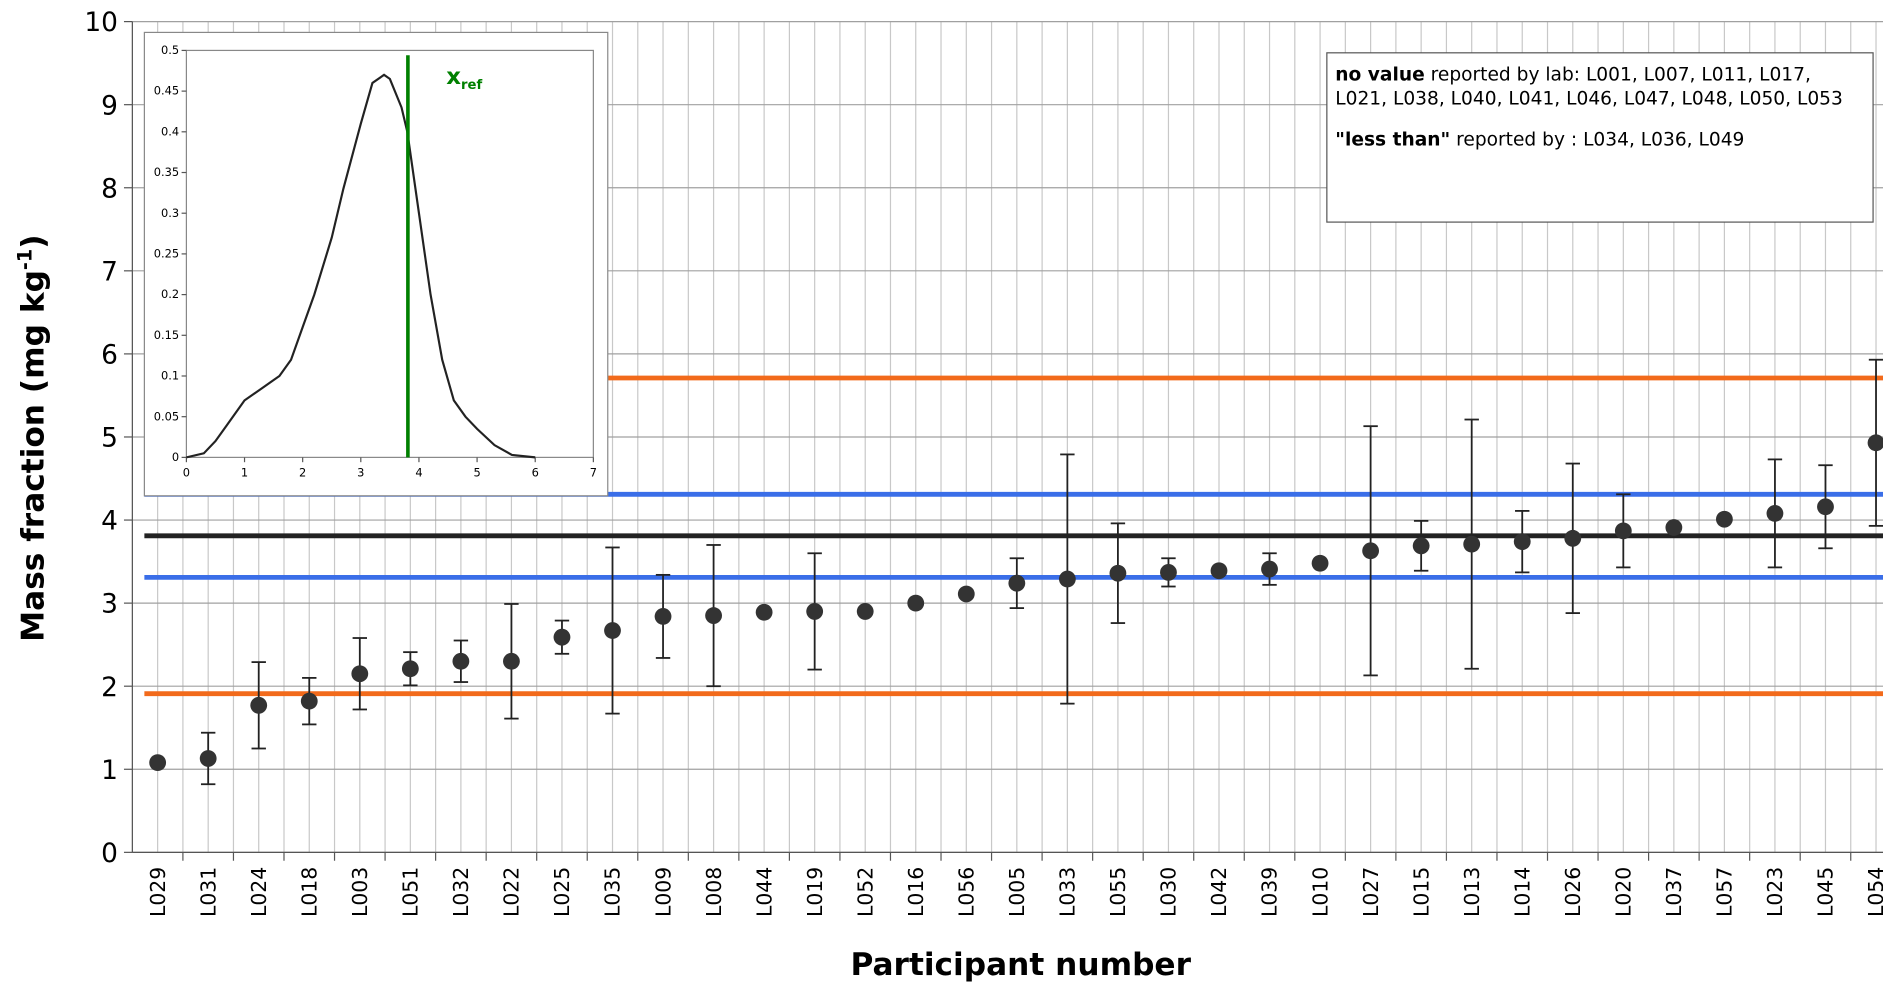 The image size is (1883, 988). I want to click on x-tick-label: L023, so click(1775, 892).